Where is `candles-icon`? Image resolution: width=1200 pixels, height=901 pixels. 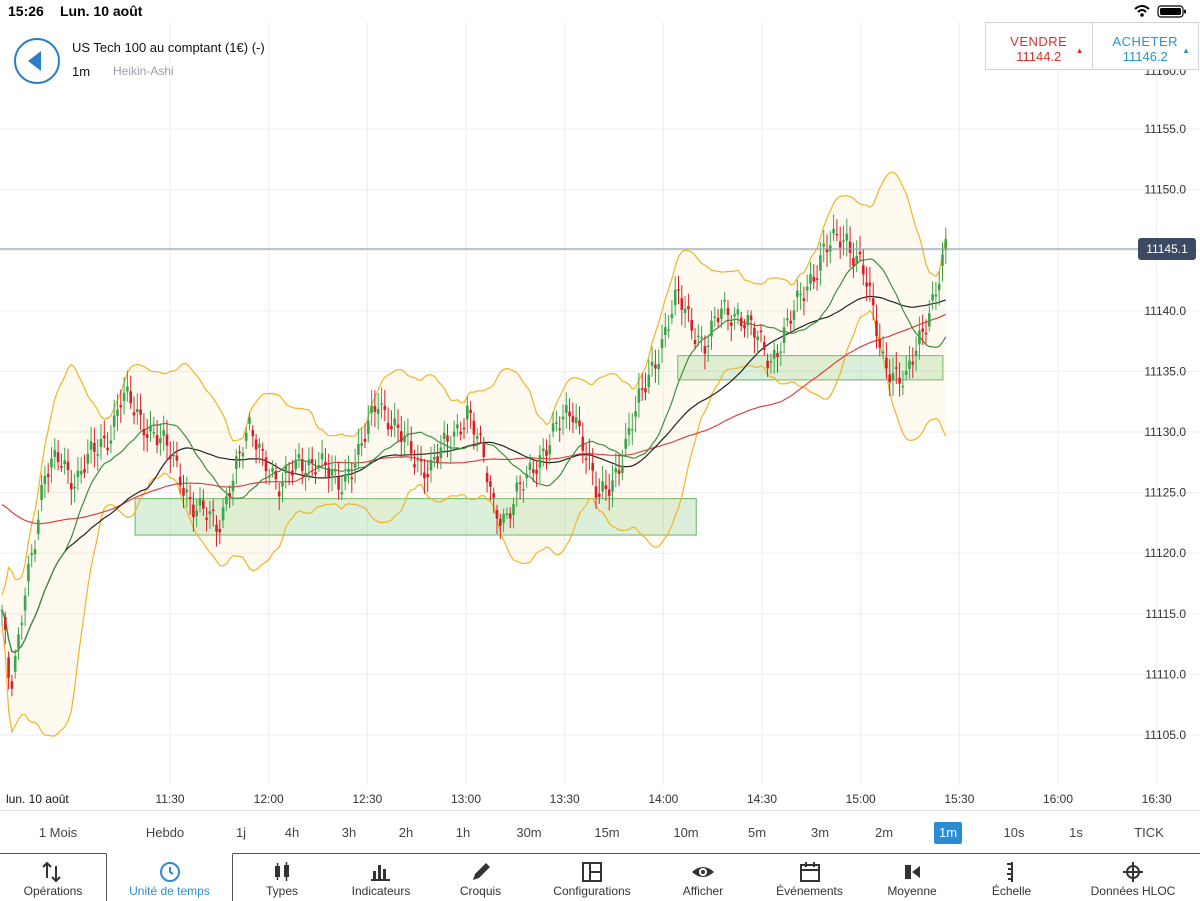 candles-icon is located at coordinates (282, 871).